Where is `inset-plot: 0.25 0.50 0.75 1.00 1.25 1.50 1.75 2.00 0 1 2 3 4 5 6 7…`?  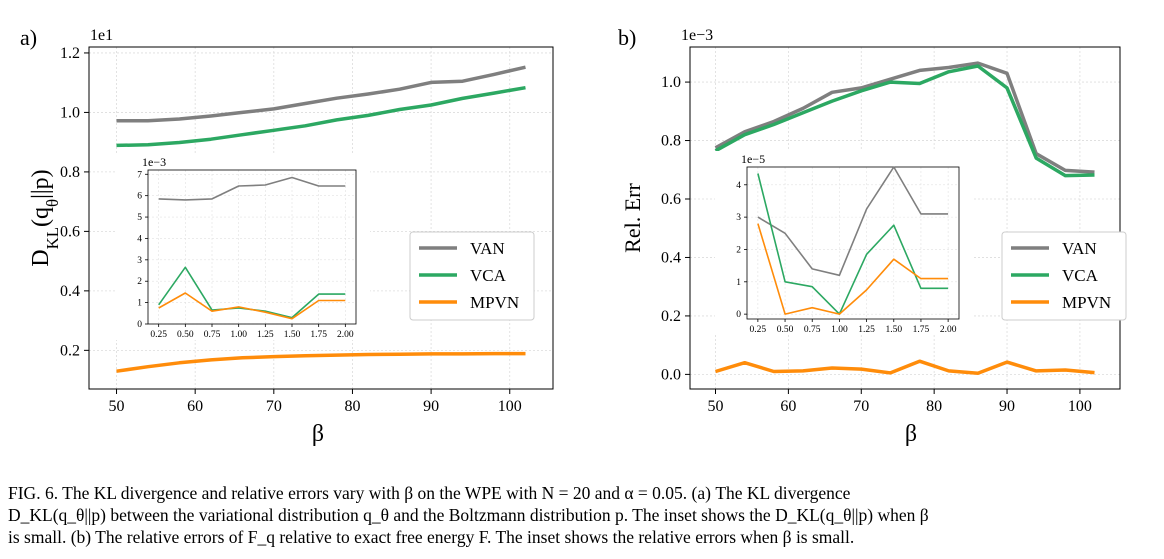
inset-plot: 0.25 0.50 0.75 1.00 1.25 1.50 1.75 2.00 0 1 2 3 4 5 6 7… is located at coordinates (243, 247).